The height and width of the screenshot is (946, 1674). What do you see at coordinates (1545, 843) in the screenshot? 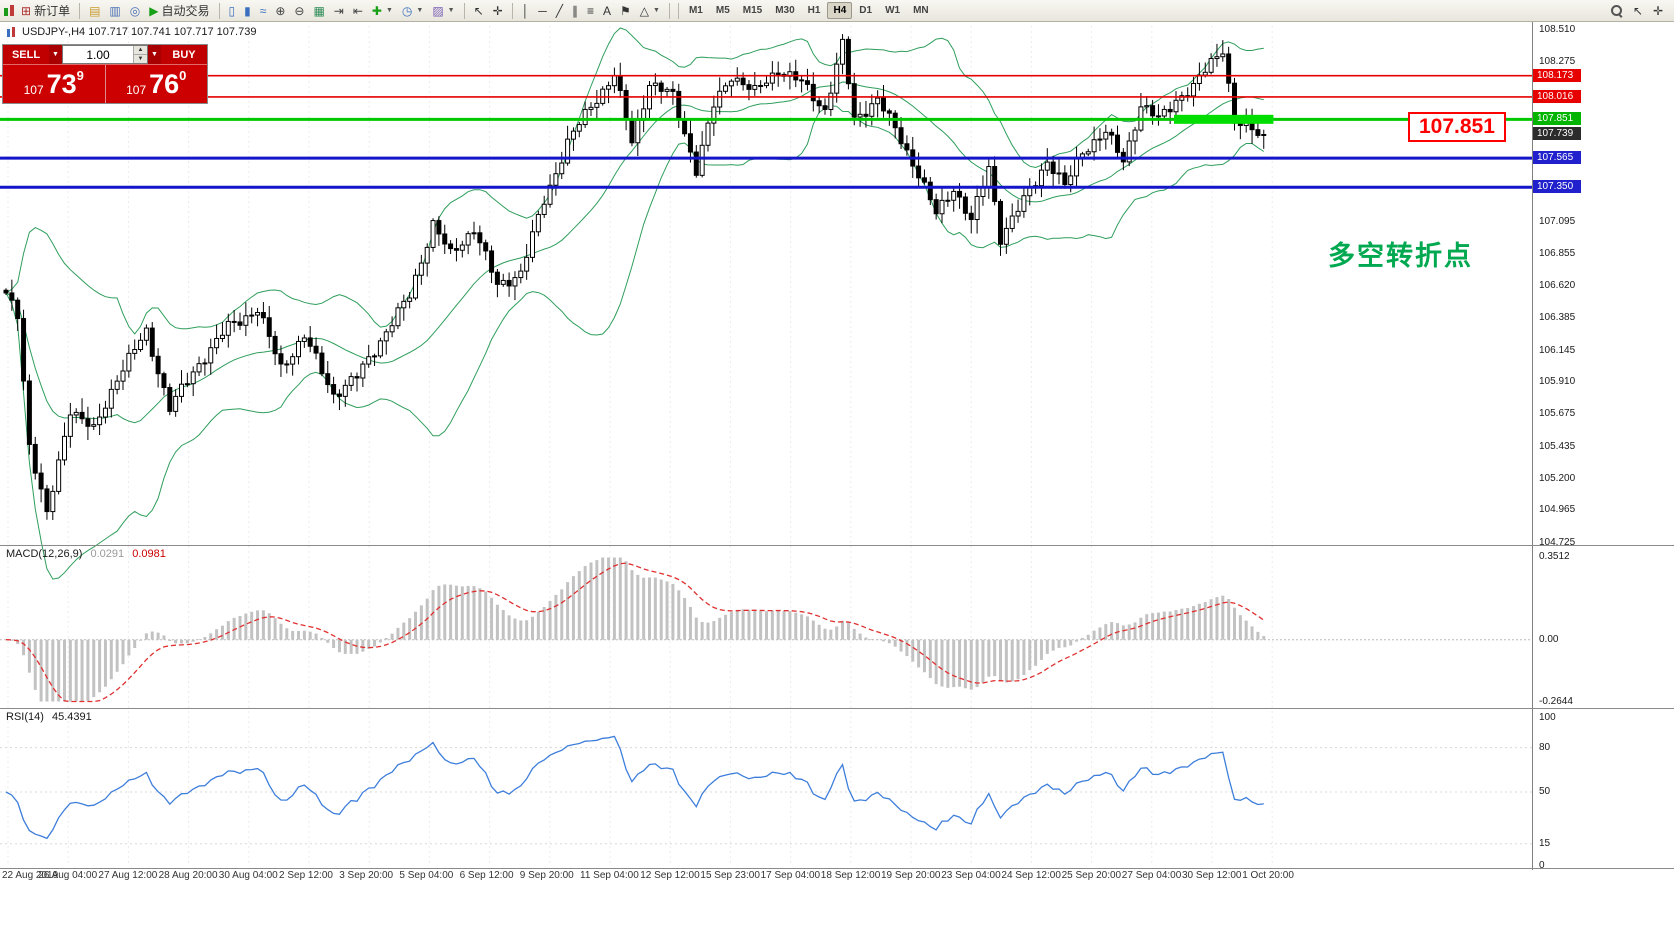
I see `rsi-tick: 15` at bounding box center [1545, 843].